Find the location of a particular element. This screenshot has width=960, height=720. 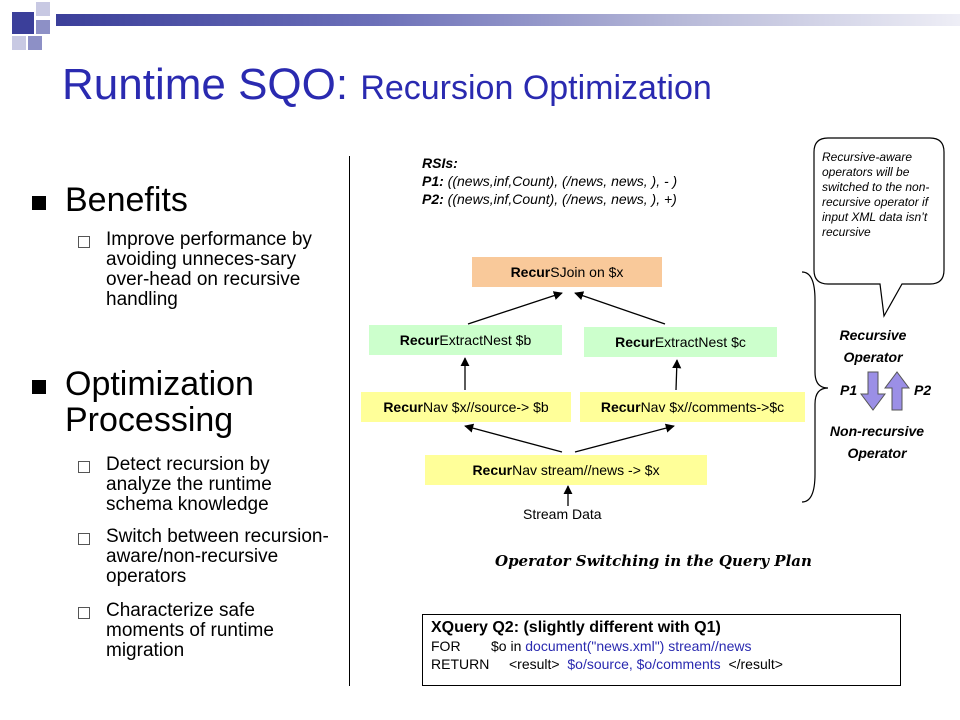

recursive-operator-label: Recursive Operator is located at coordinates (873, 346).